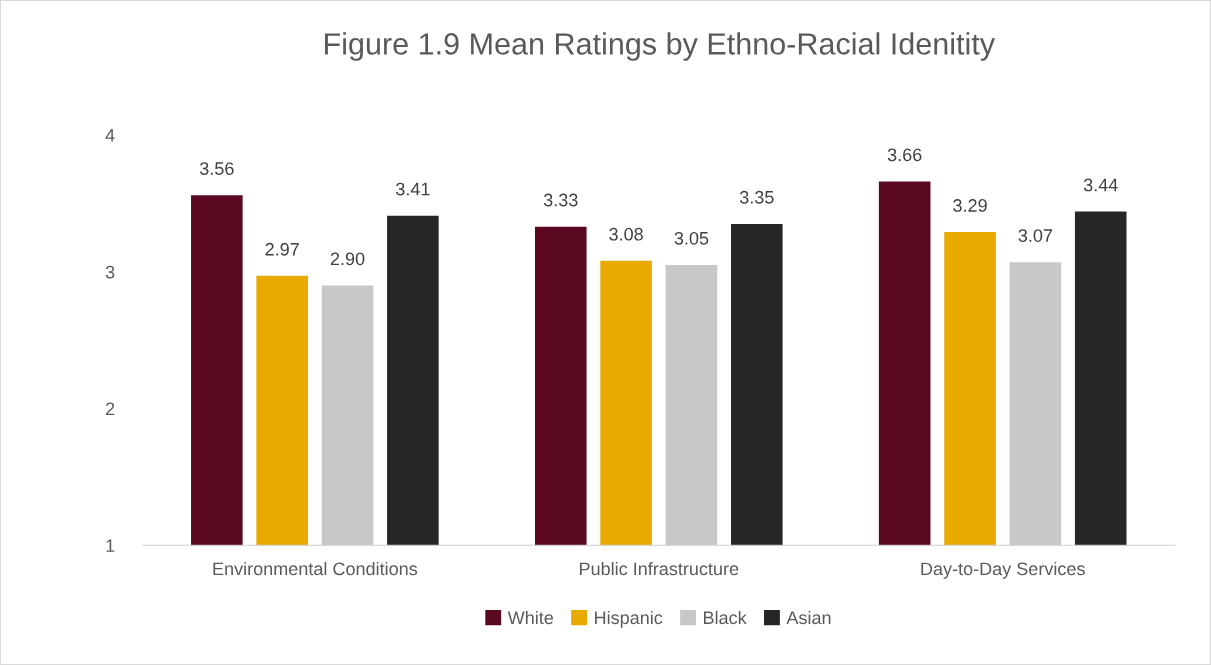 This screenshot has height=665, width=1211. Describe the element at coordinates (110, 409) in the screenshot. I see `y-tick-label: 2` at that location.